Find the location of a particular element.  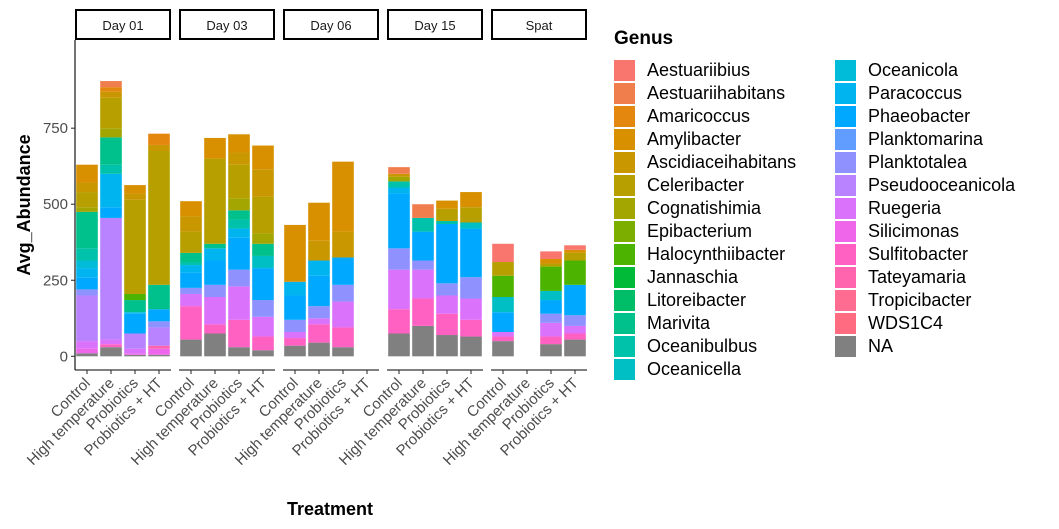

legend-item: Oceanibulbus is located at coordinates (685, 346).